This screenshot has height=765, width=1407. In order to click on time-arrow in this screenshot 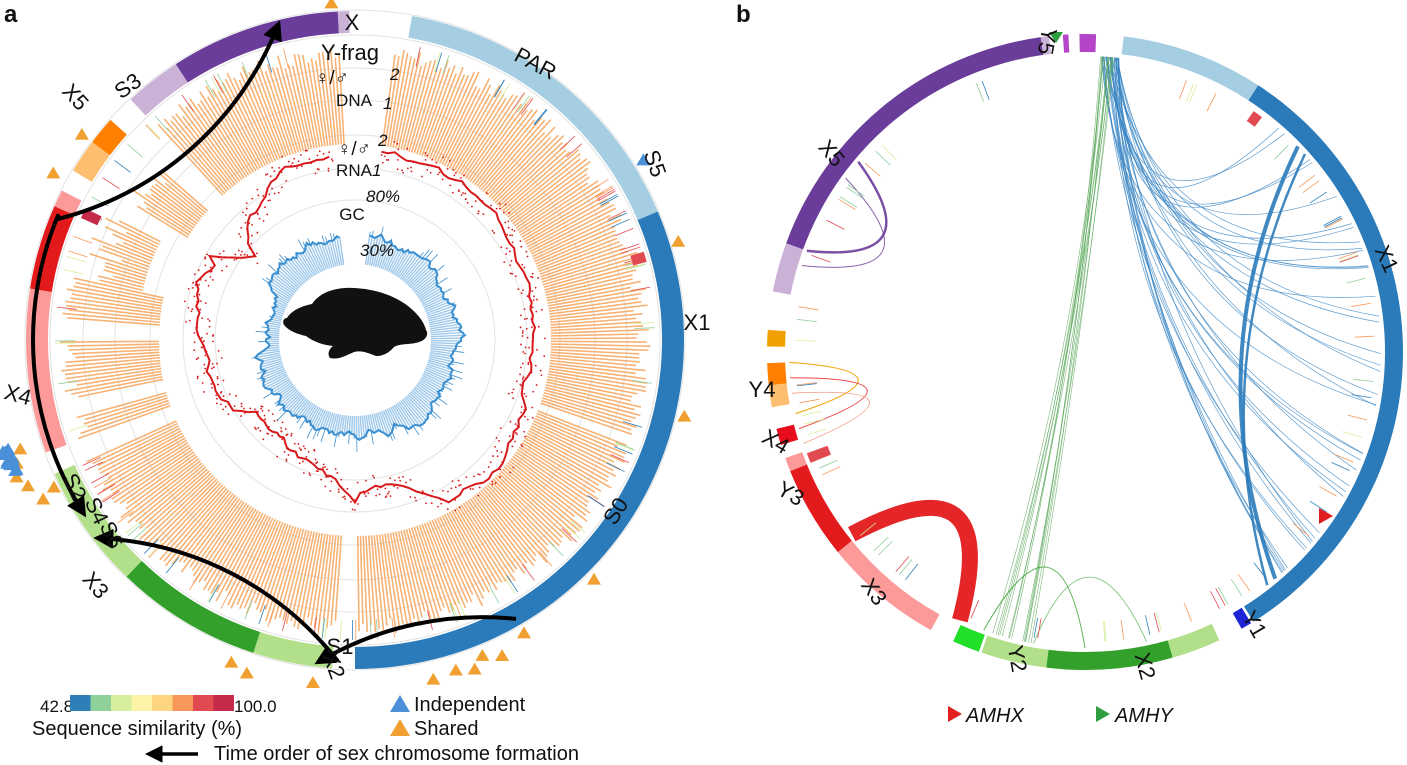, I will do `click(216, 595)`.